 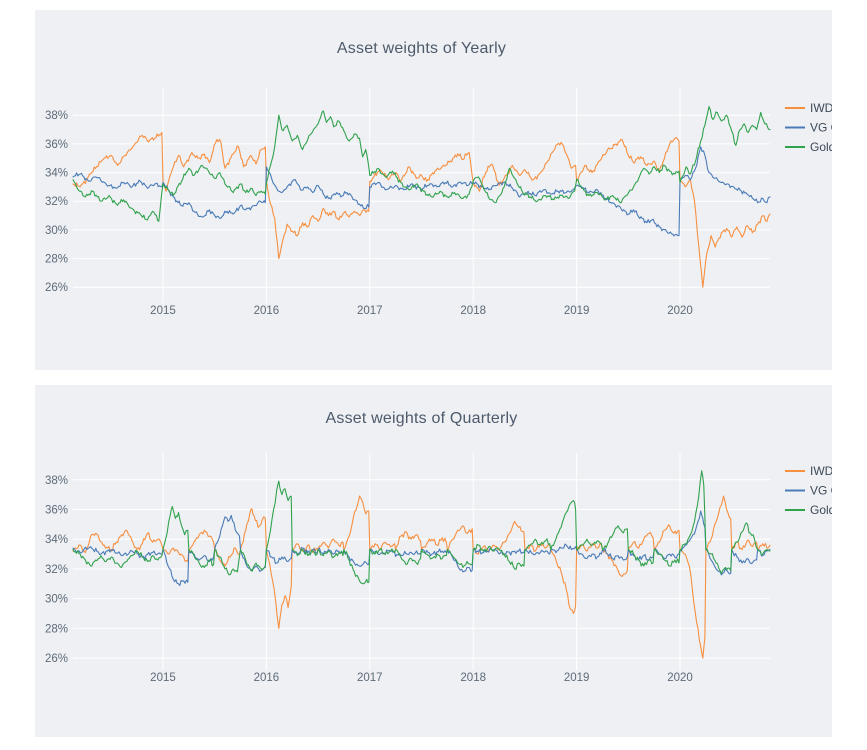 What do you see at coordinates (421, 48) in the screenshot?
I see `yearly-chart-title: Asset weights of Yearly` at bounding box center [421, 48].